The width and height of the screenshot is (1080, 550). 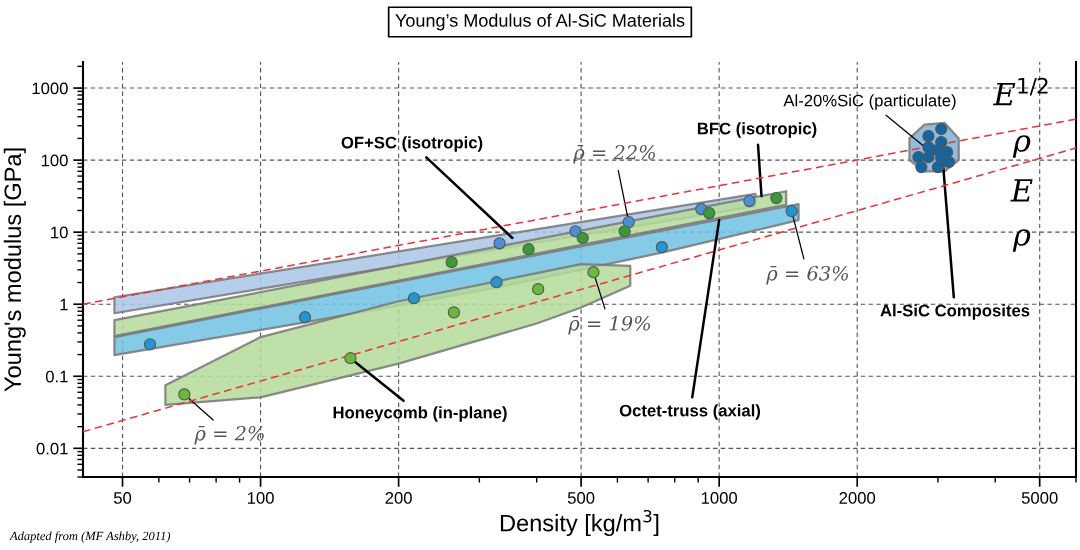 What do you see at coordinates (122, 498) in the screenshot?
I see `x-tick-label: 50` at bounding box center [122, 498].